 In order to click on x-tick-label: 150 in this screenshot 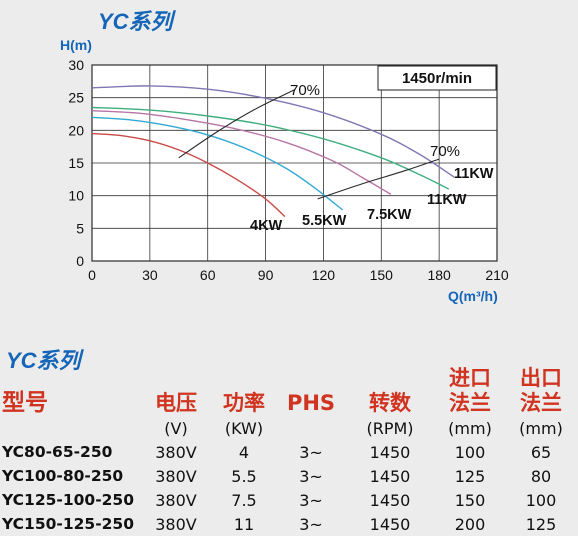, I will do `click(382, 275)`.